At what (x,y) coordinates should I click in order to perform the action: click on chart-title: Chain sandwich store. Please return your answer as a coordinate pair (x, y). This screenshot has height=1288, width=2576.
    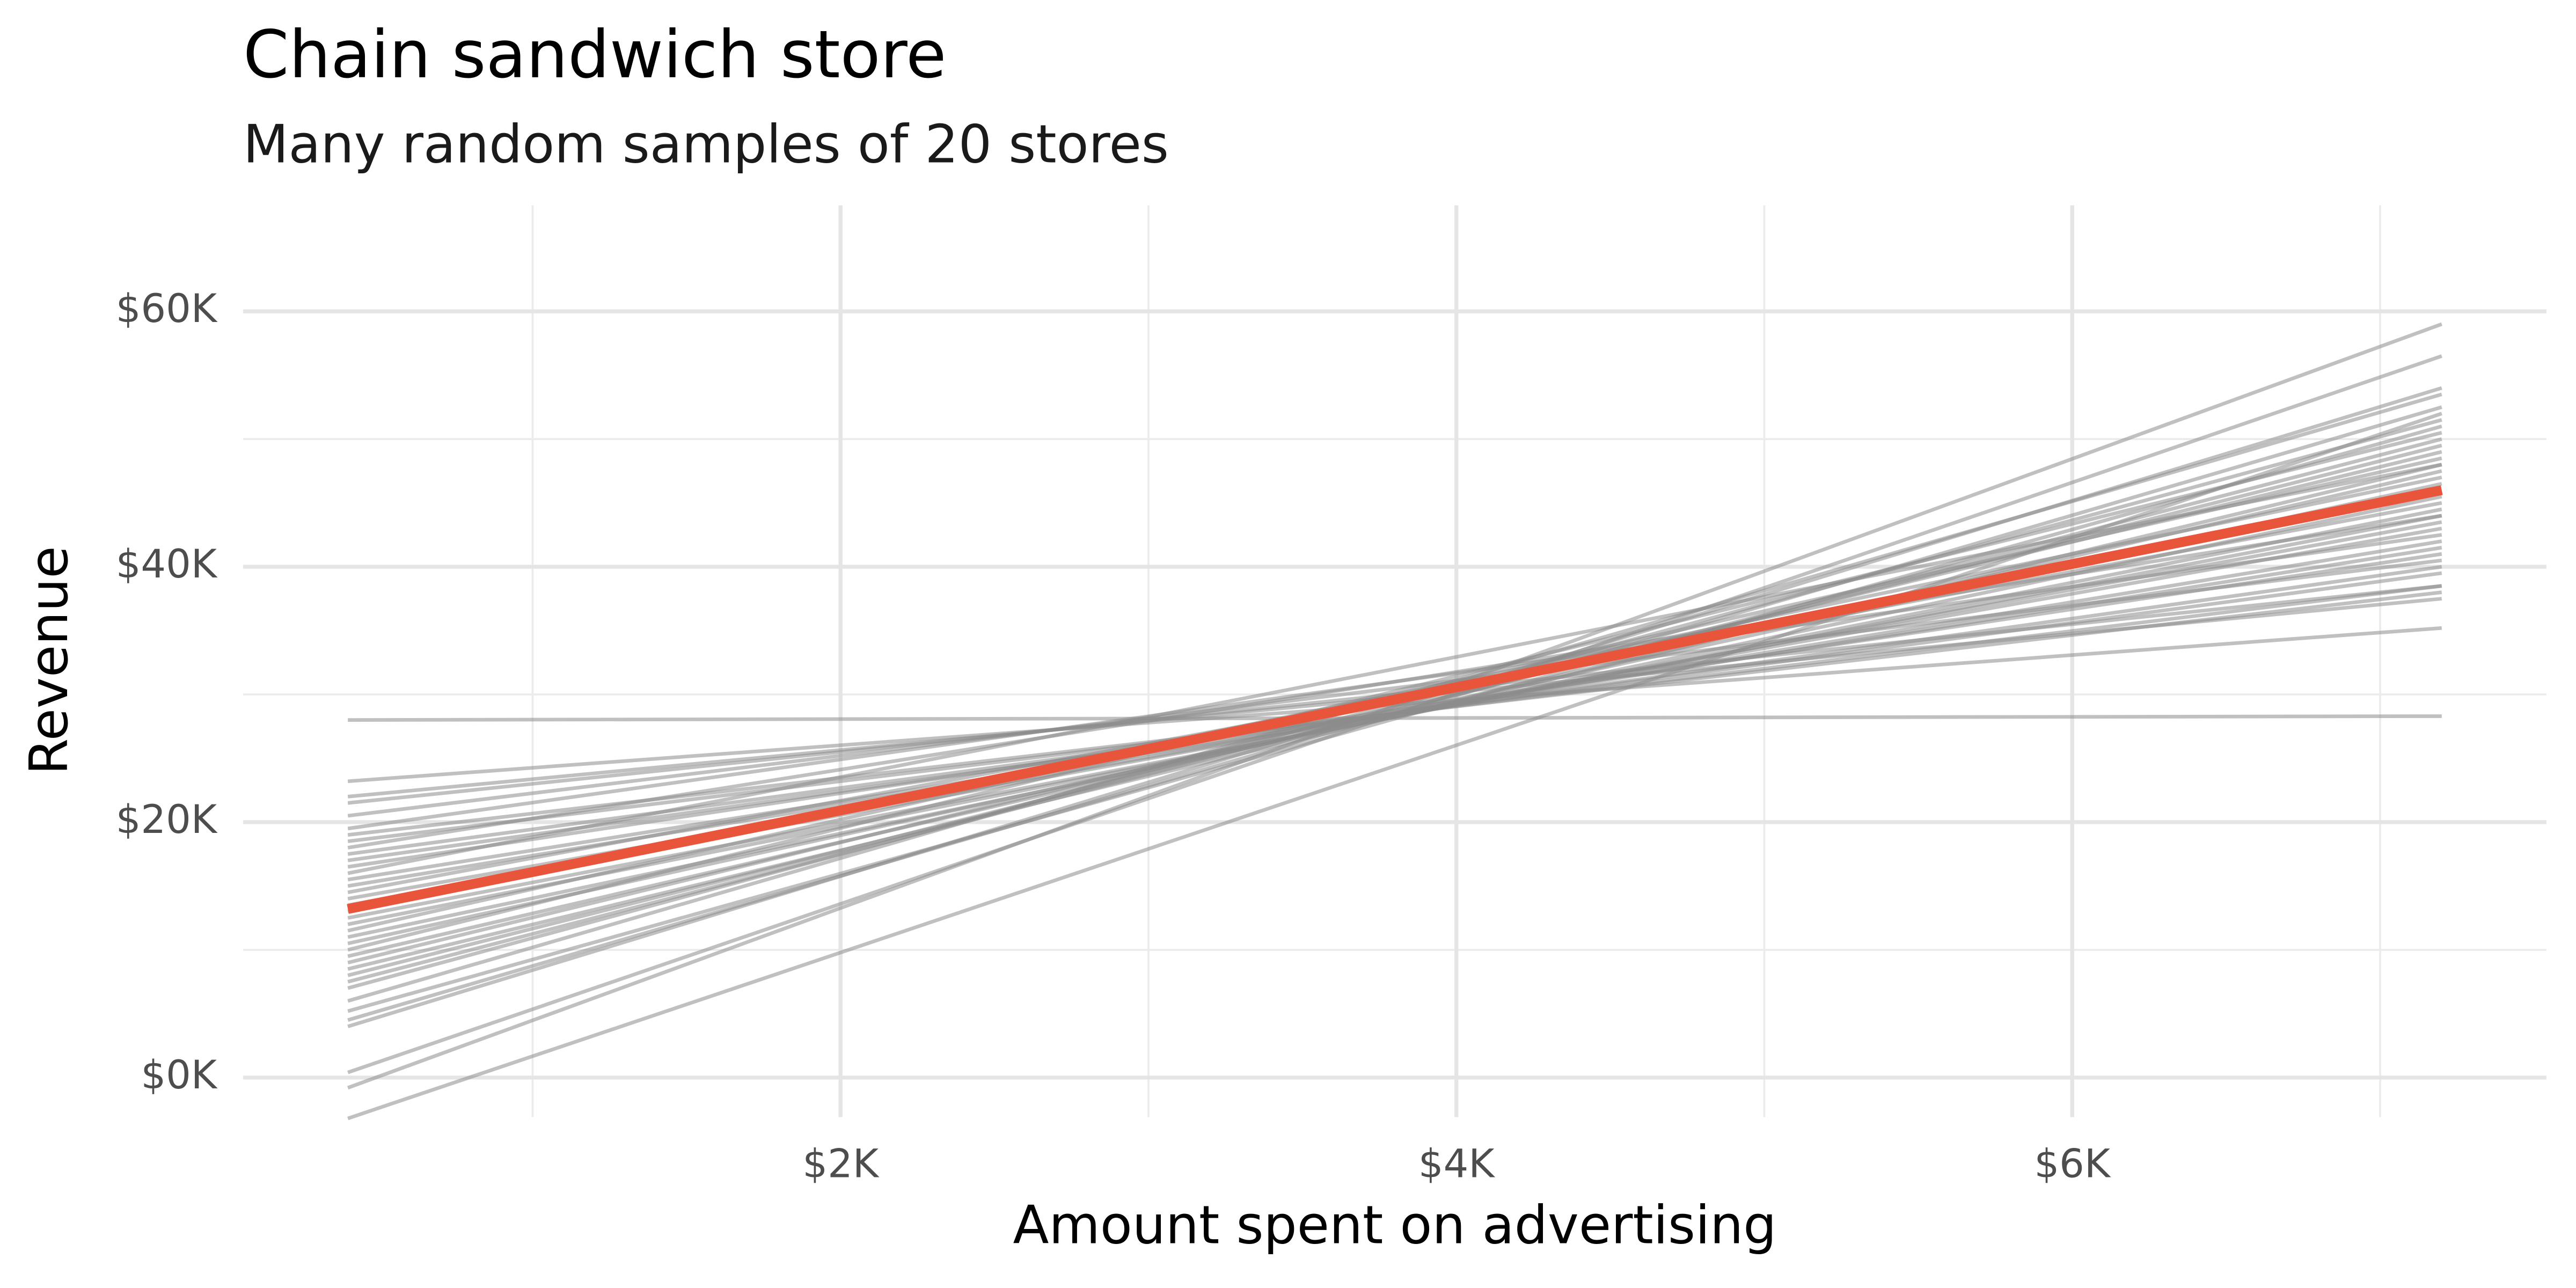
    Looking at the image, I should click on (594, 54).